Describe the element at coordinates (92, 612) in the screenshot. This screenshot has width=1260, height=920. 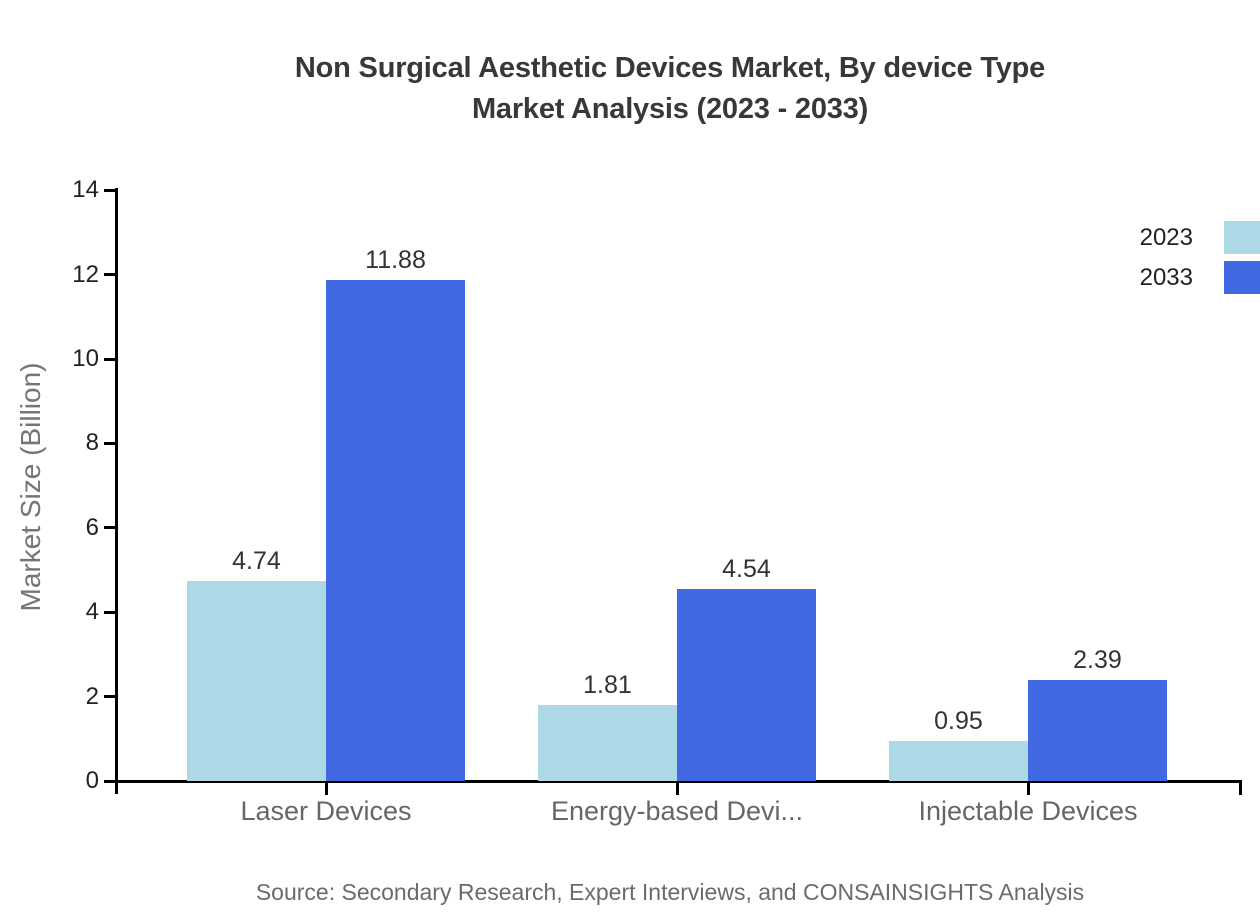
I see `y-tick-label: 4` at that location.